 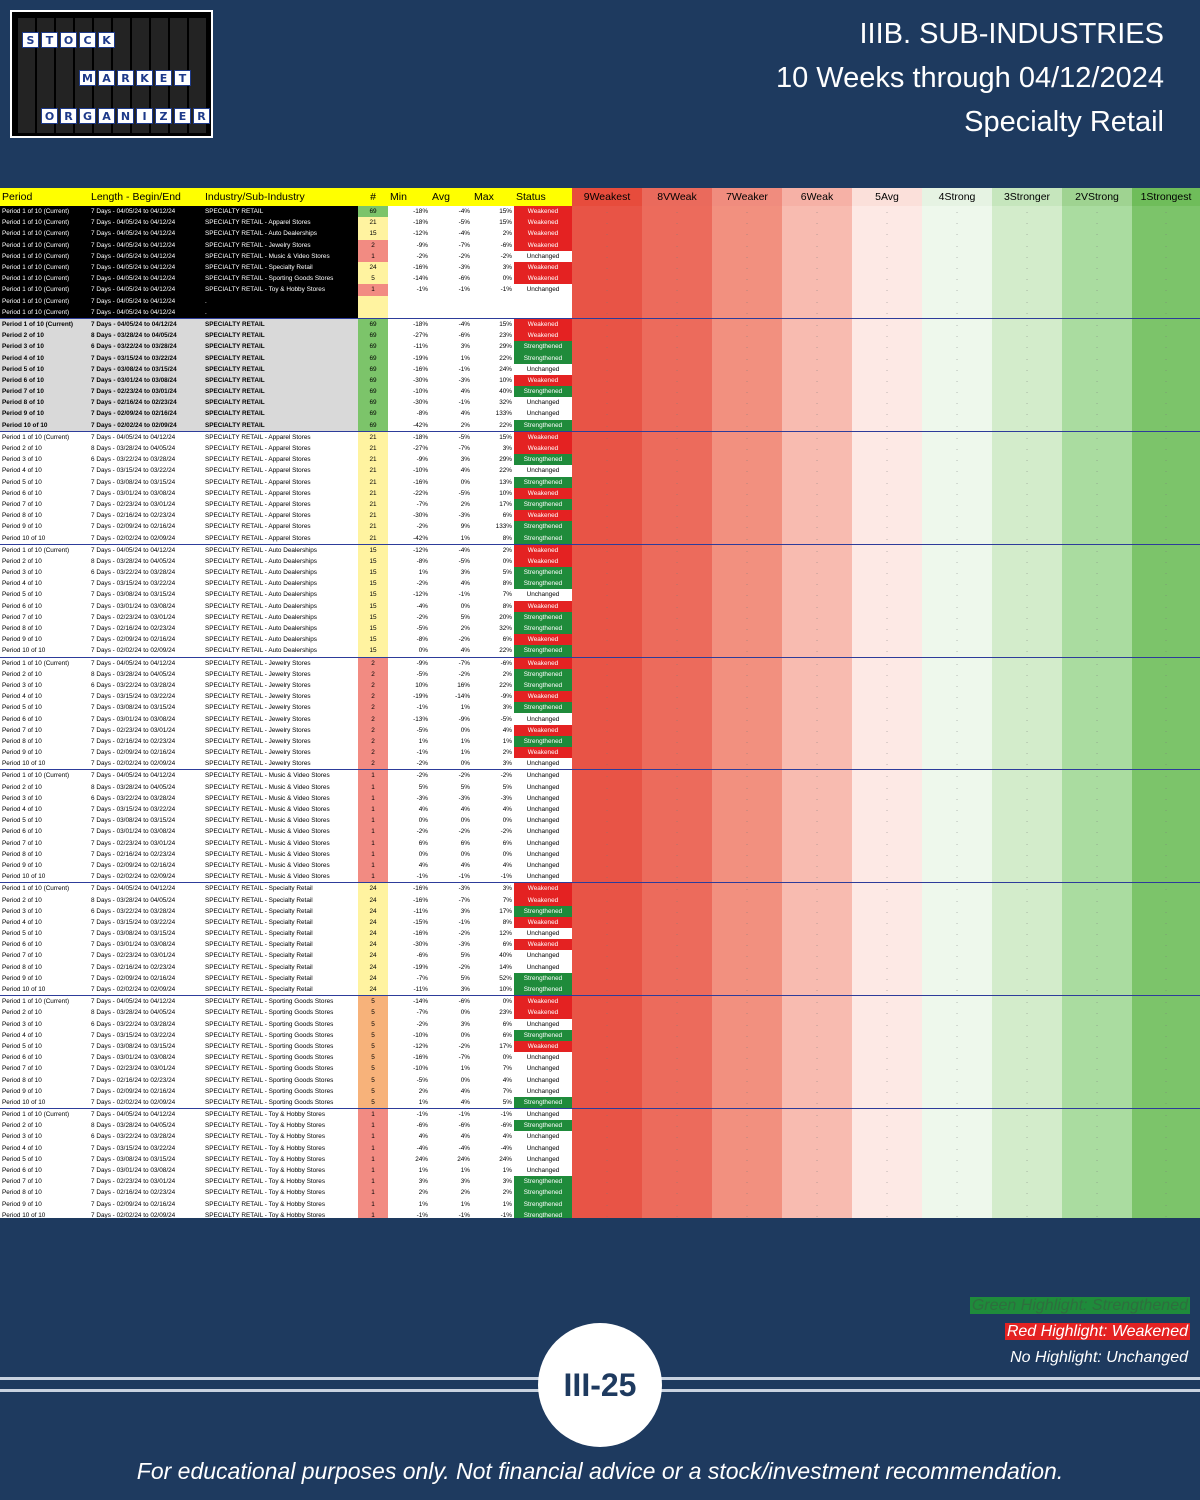 I want to click on column-header: Length - Begin/End, so click(x=146, y=197).